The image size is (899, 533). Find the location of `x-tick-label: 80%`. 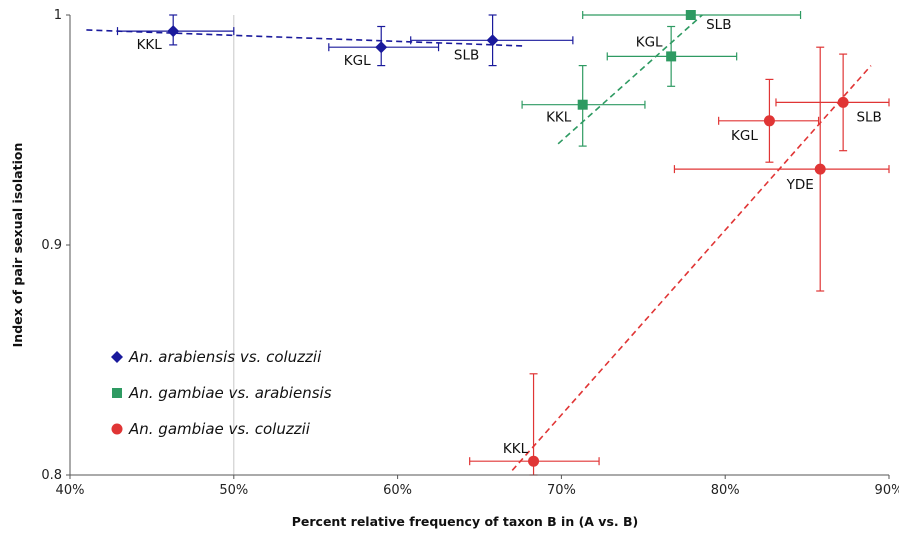

x-tick-label: 80% is located at coordinates (725, 490).